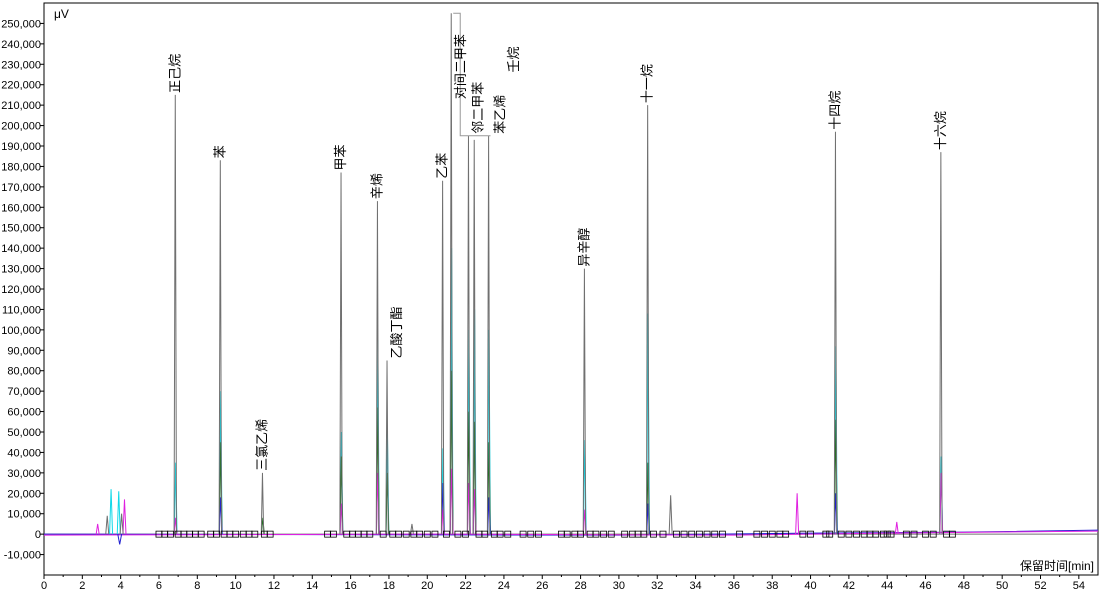 The width and height of the screenshot is (1101, 591). Describe the element at coordinates (197, 585) in the screenshot. I see `x-tick-label: 8` at that location.